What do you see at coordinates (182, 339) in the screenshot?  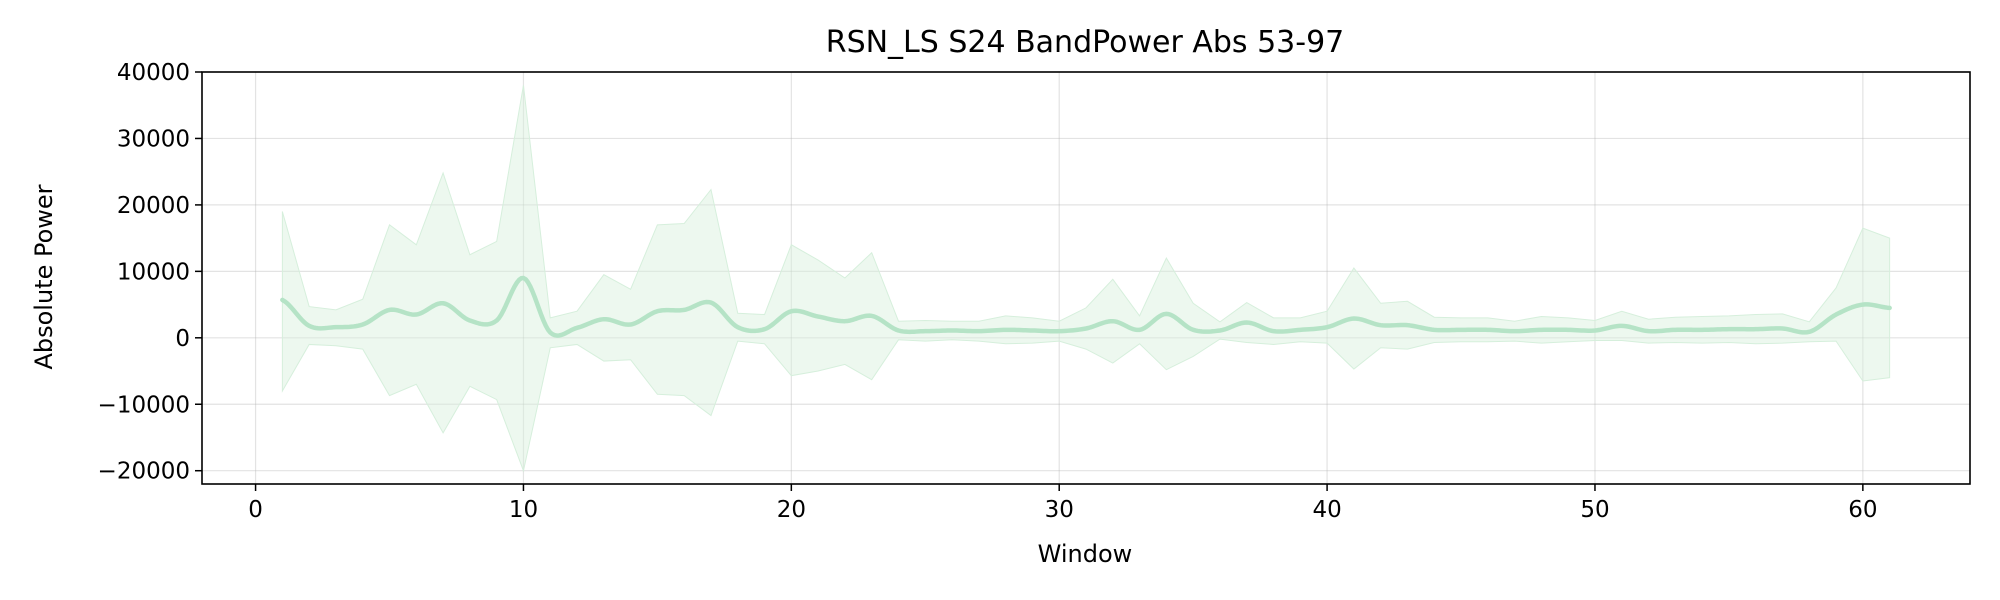 I see `y-tick-label: 0` at bounding box center [182, 339].